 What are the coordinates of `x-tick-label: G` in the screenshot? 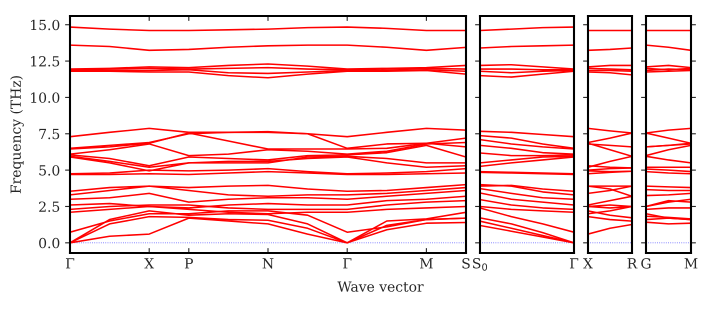 It's located at (645, 263).